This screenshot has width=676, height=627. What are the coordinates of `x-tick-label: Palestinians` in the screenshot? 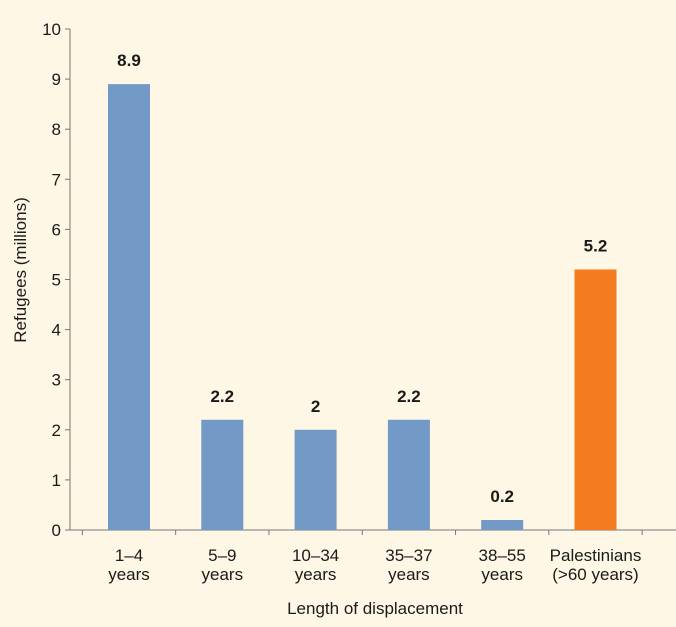 It's located at (596, 555).